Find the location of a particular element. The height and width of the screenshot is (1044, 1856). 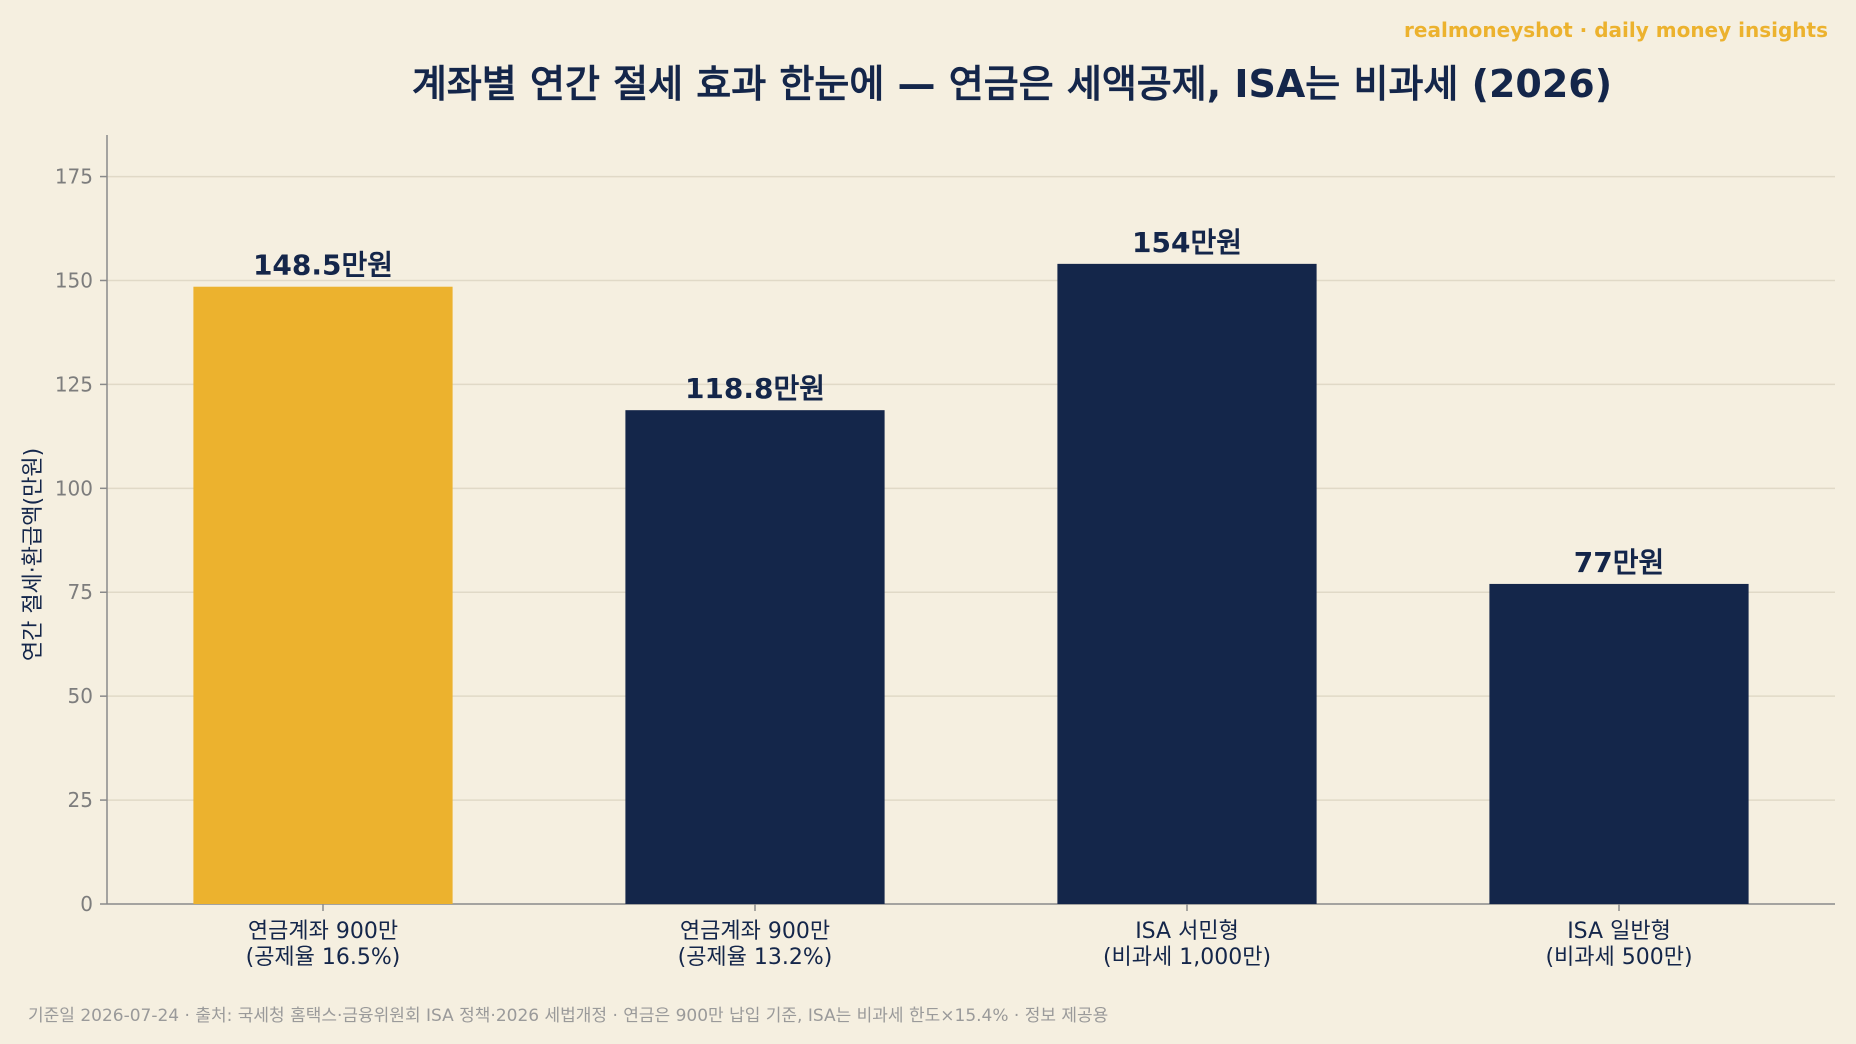

x-tick-label: (비과세 500만) is located at coordinates (1618, 957).